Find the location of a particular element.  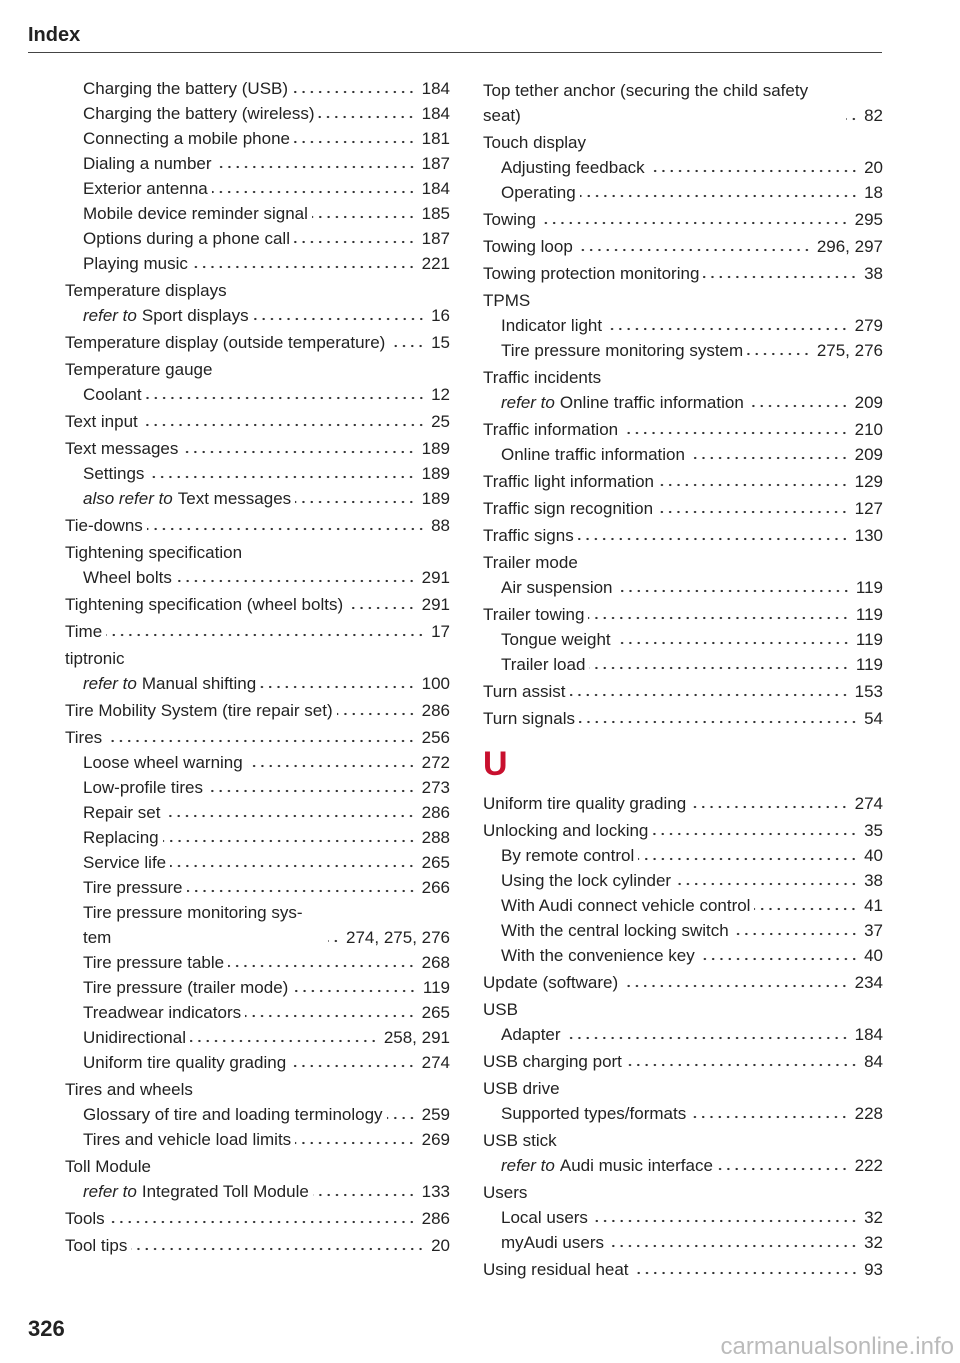

entry-text: Trailer towing is located at coordinates (533, 614).